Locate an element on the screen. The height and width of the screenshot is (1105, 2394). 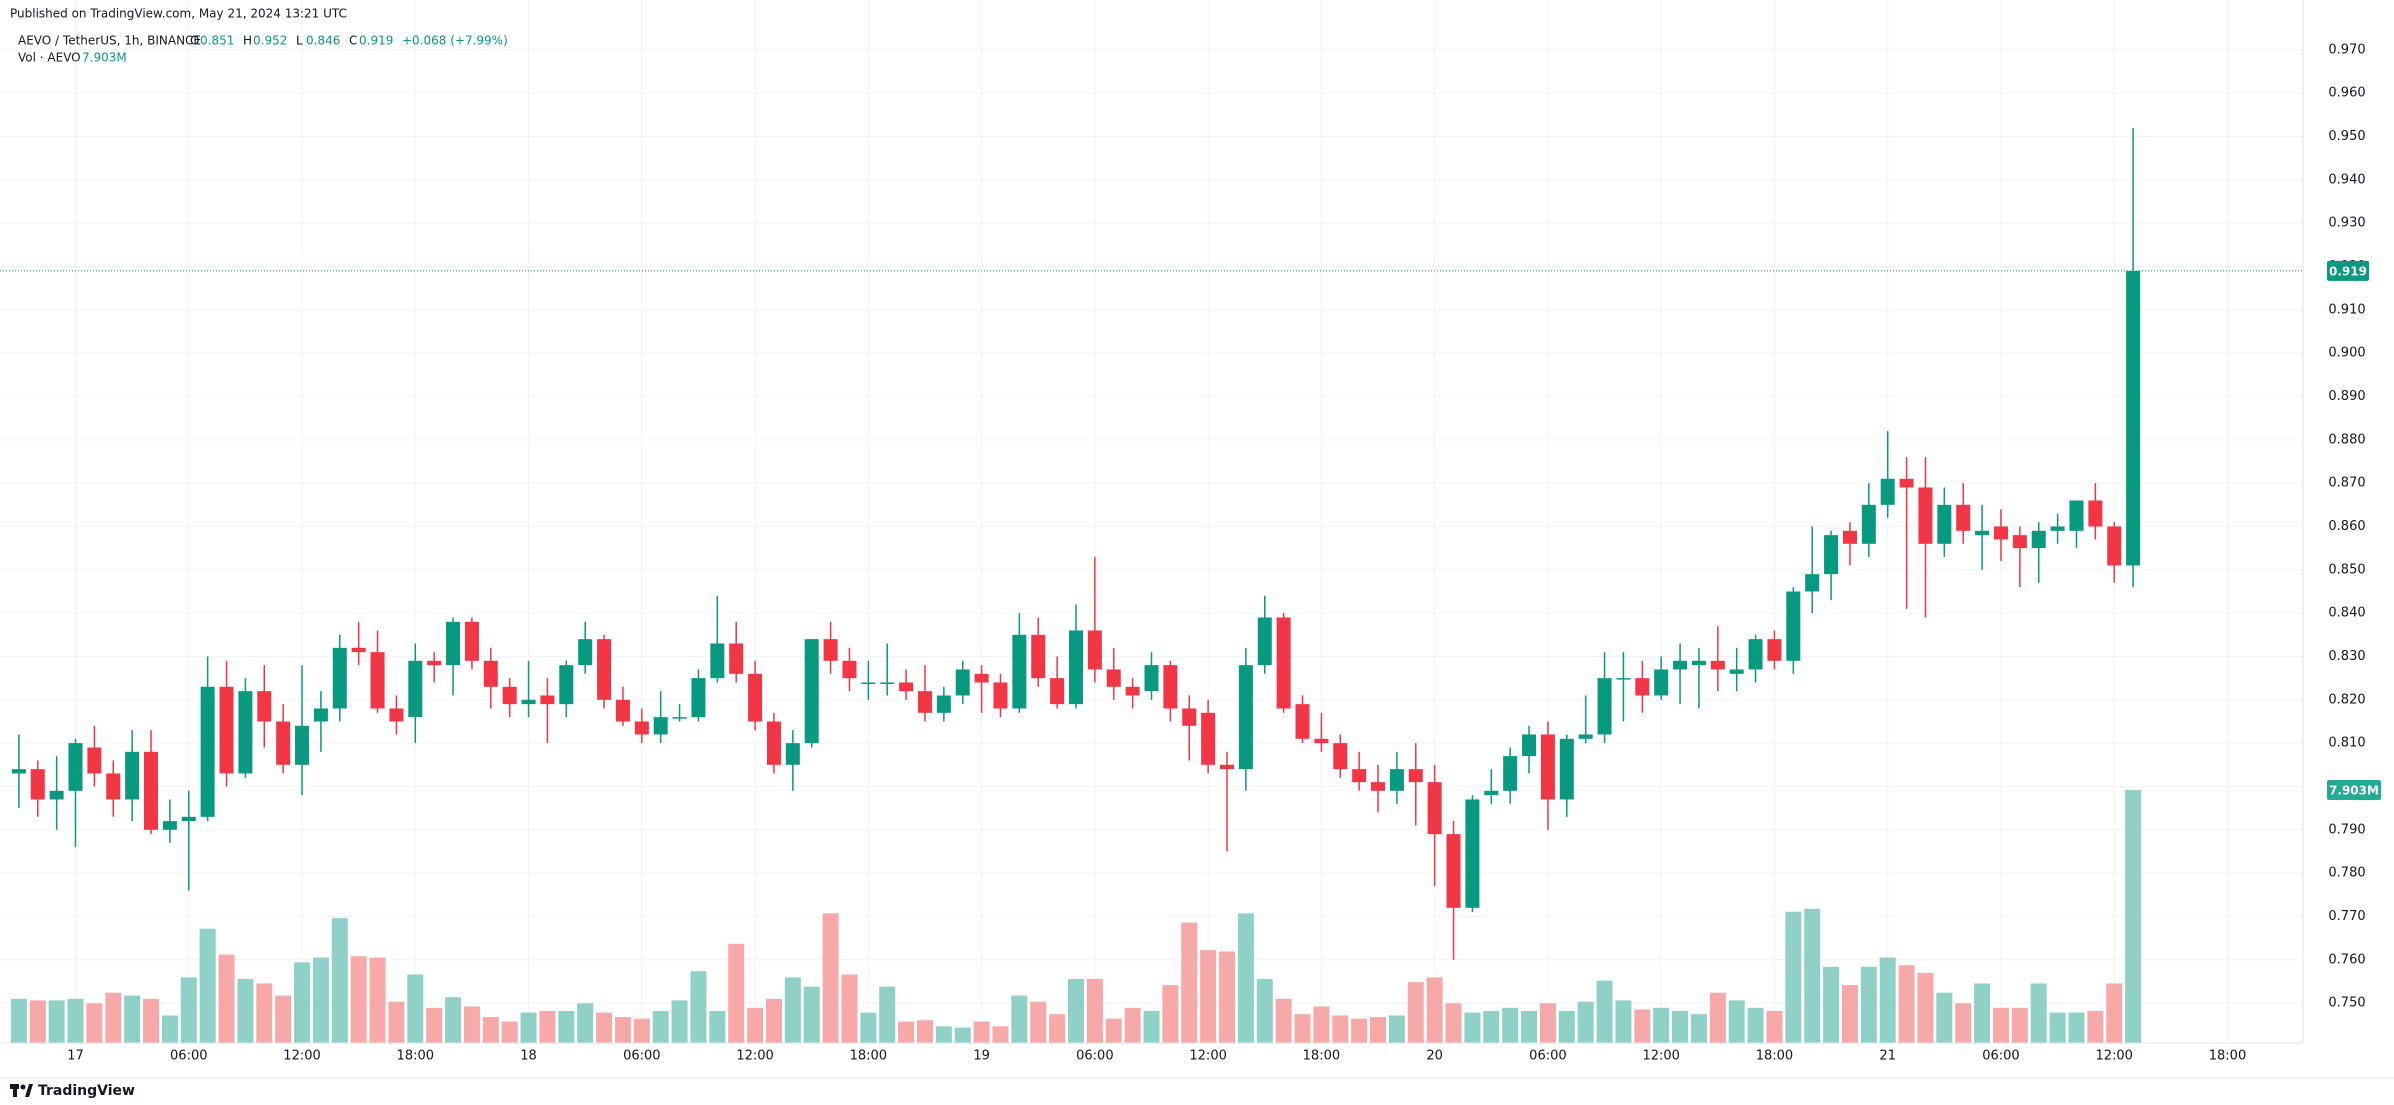
y-tick-label: 0.880 is located at coordinates (2346, 439).